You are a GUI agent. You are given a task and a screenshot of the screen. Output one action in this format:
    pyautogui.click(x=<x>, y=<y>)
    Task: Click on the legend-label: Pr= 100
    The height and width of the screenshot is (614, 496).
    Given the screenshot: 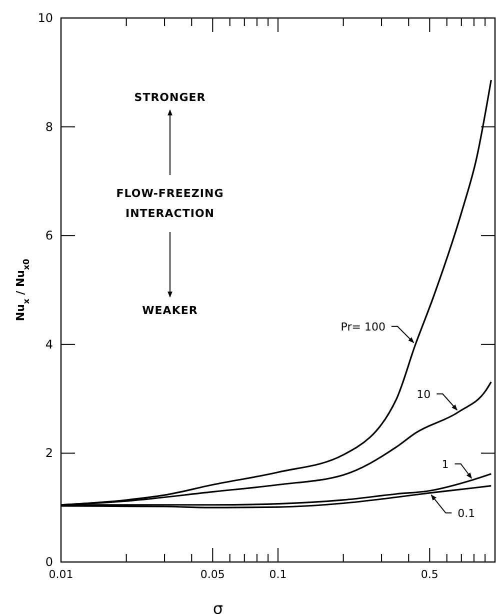 What is the action you would take?
    pyautogui.click(x=363, y=327)
    